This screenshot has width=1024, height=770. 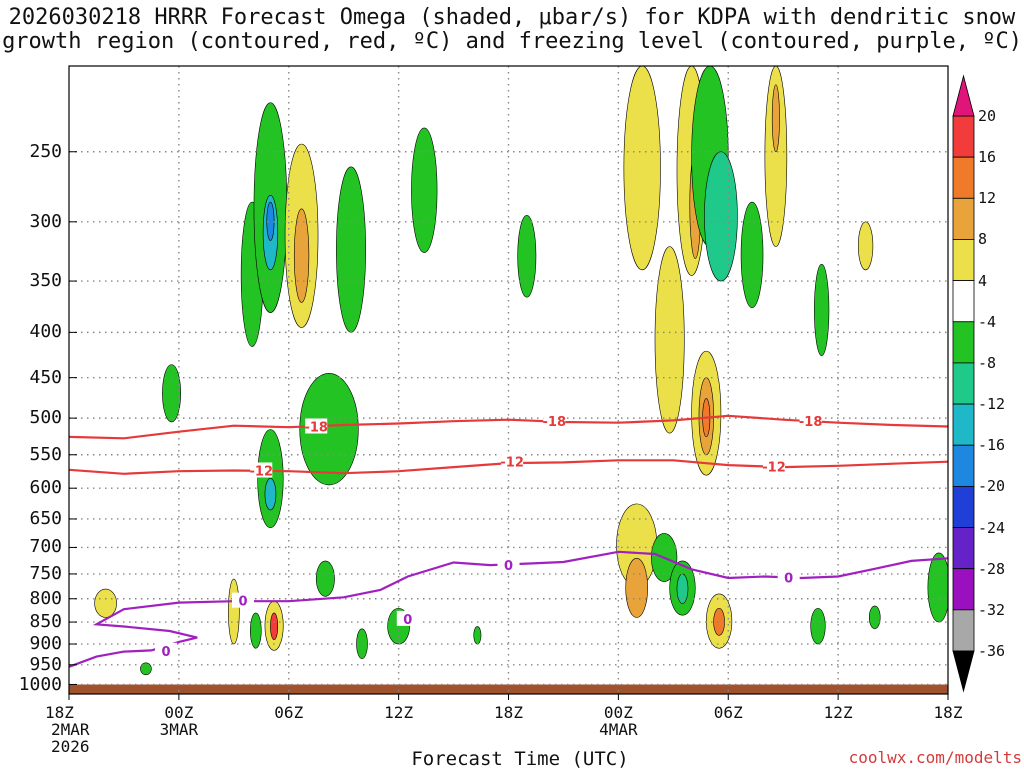 I want to click on y-tick-label-500: 500, so click(x=45, y=418).